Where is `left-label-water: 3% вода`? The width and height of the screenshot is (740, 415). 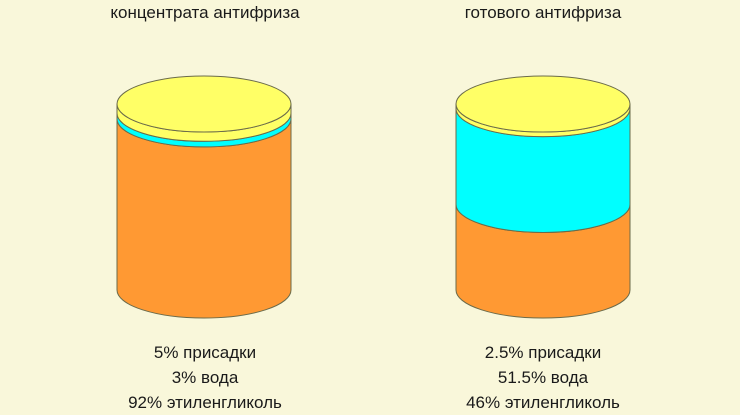 left-label-water: 3% вода is located at coordinates (205, 377).